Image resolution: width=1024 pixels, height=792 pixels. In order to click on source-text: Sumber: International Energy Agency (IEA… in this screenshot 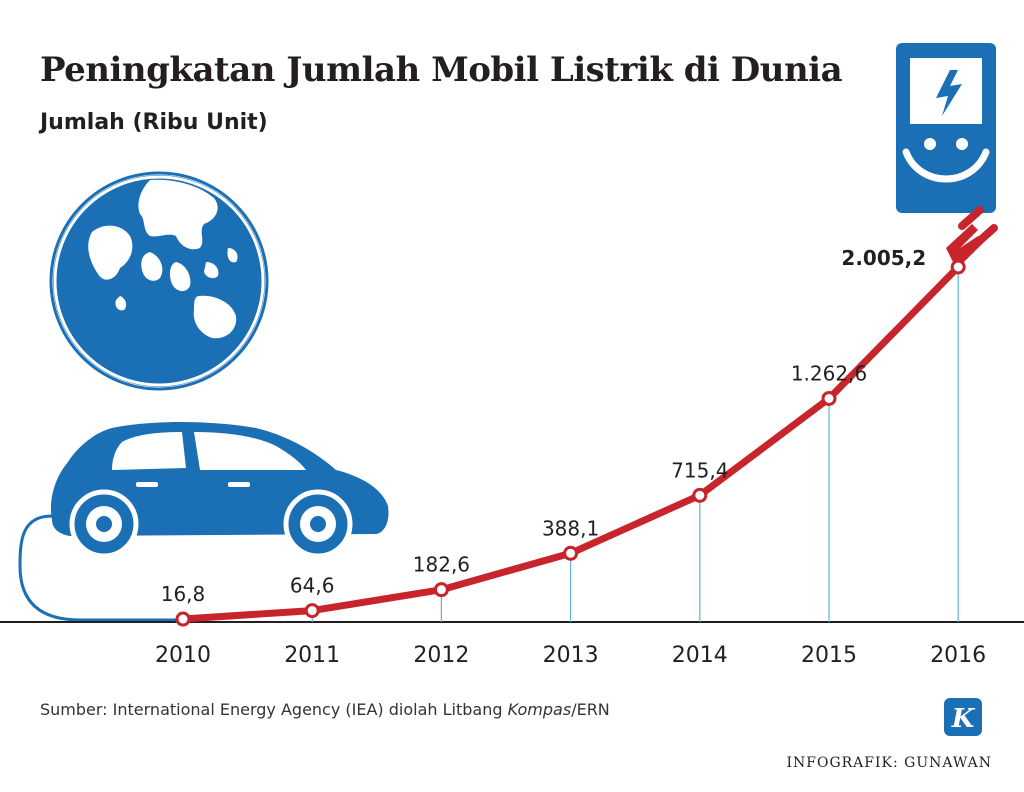, I will do `click(274, 709)`.